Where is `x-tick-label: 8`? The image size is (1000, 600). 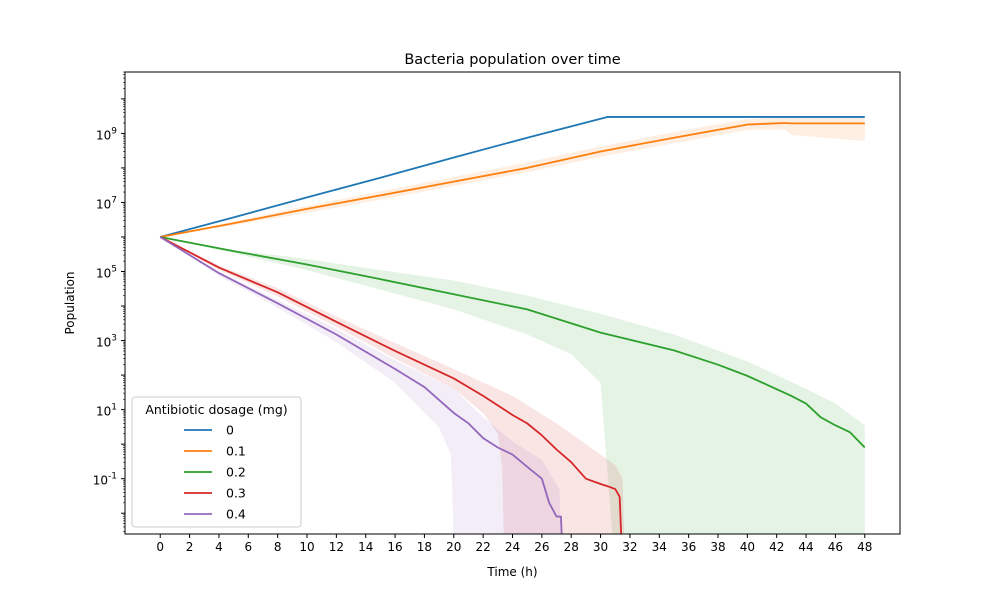
x-tick-label: 8 is located at coordinates (278, 547).